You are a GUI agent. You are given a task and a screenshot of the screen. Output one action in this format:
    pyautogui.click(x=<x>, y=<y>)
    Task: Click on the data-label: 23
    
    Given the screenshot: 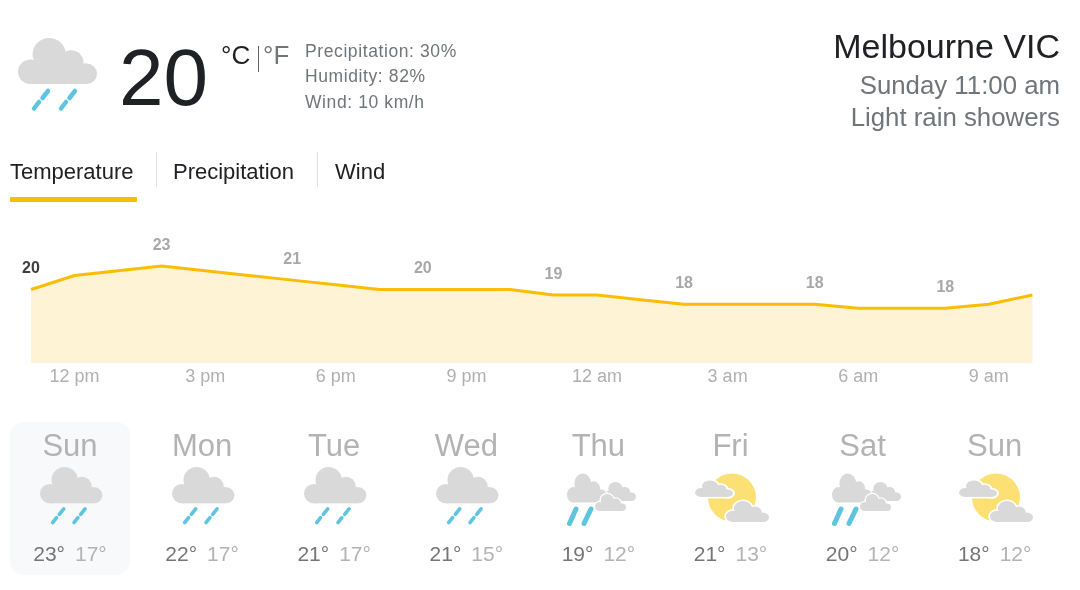 What is the action you would take?
    pyautogui.click(x=161, y=245)
    